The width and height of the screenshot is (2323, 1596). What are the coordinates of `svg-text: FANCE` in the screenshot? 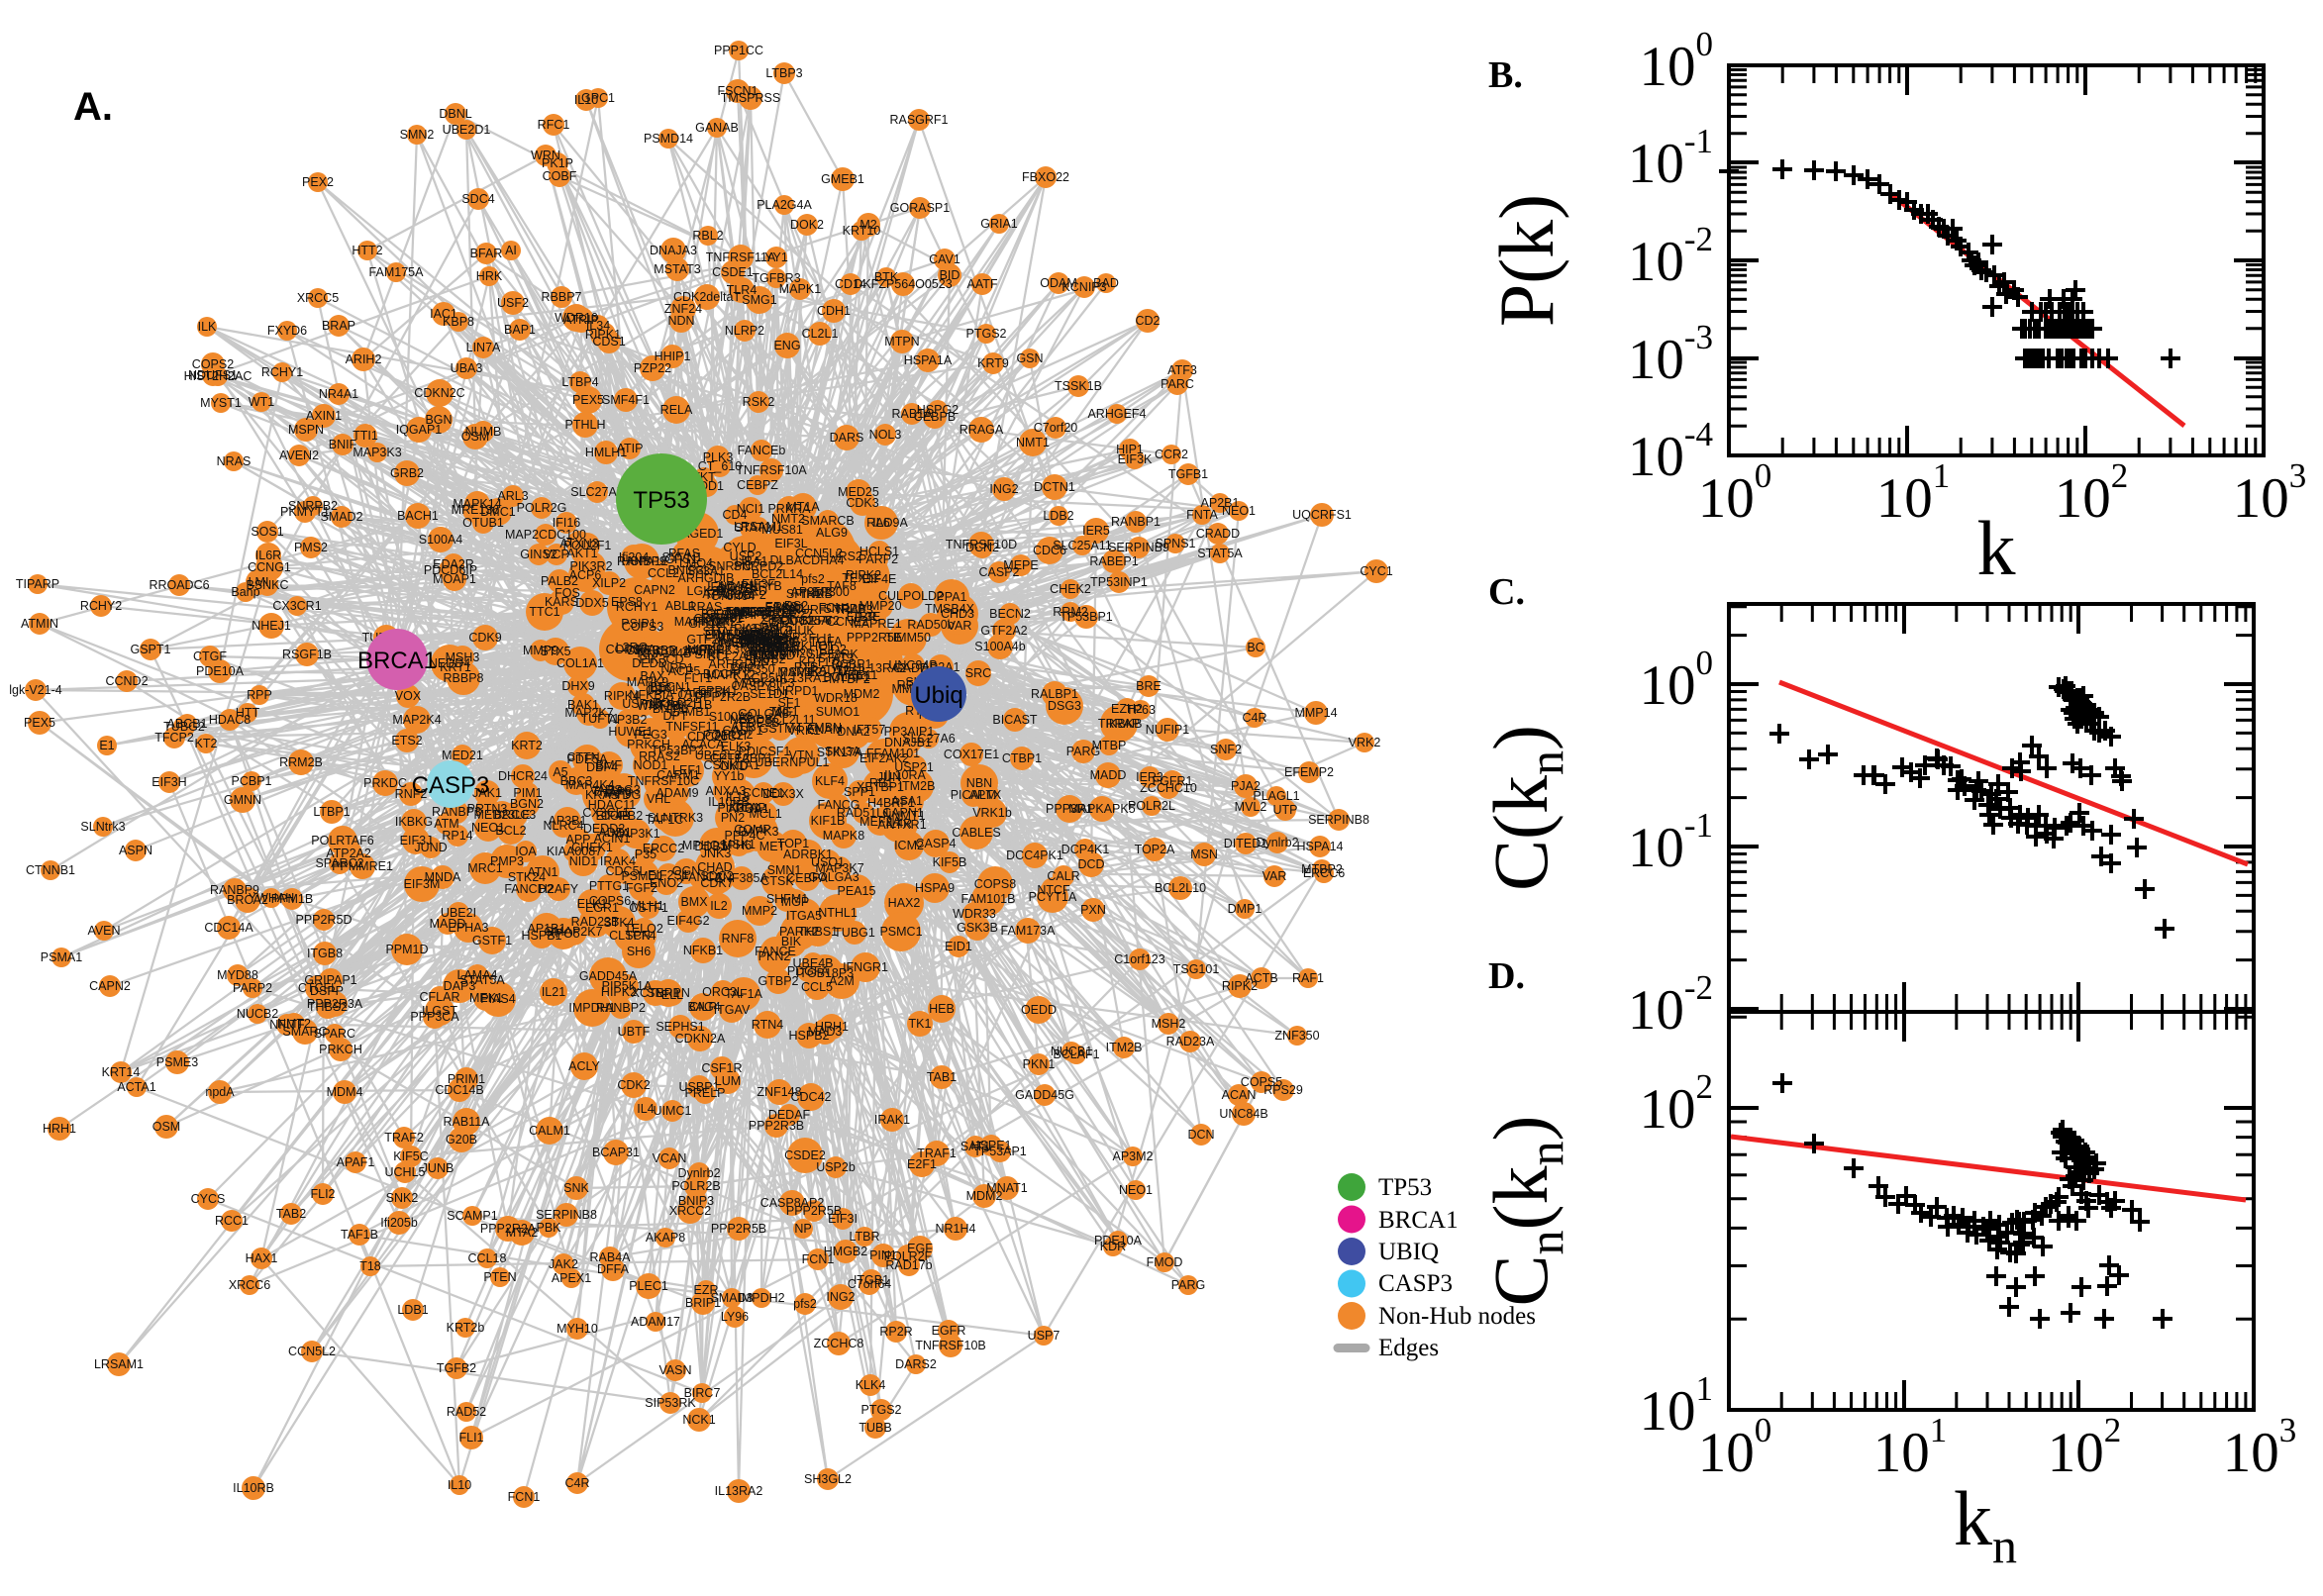 It's located at (775, 951).